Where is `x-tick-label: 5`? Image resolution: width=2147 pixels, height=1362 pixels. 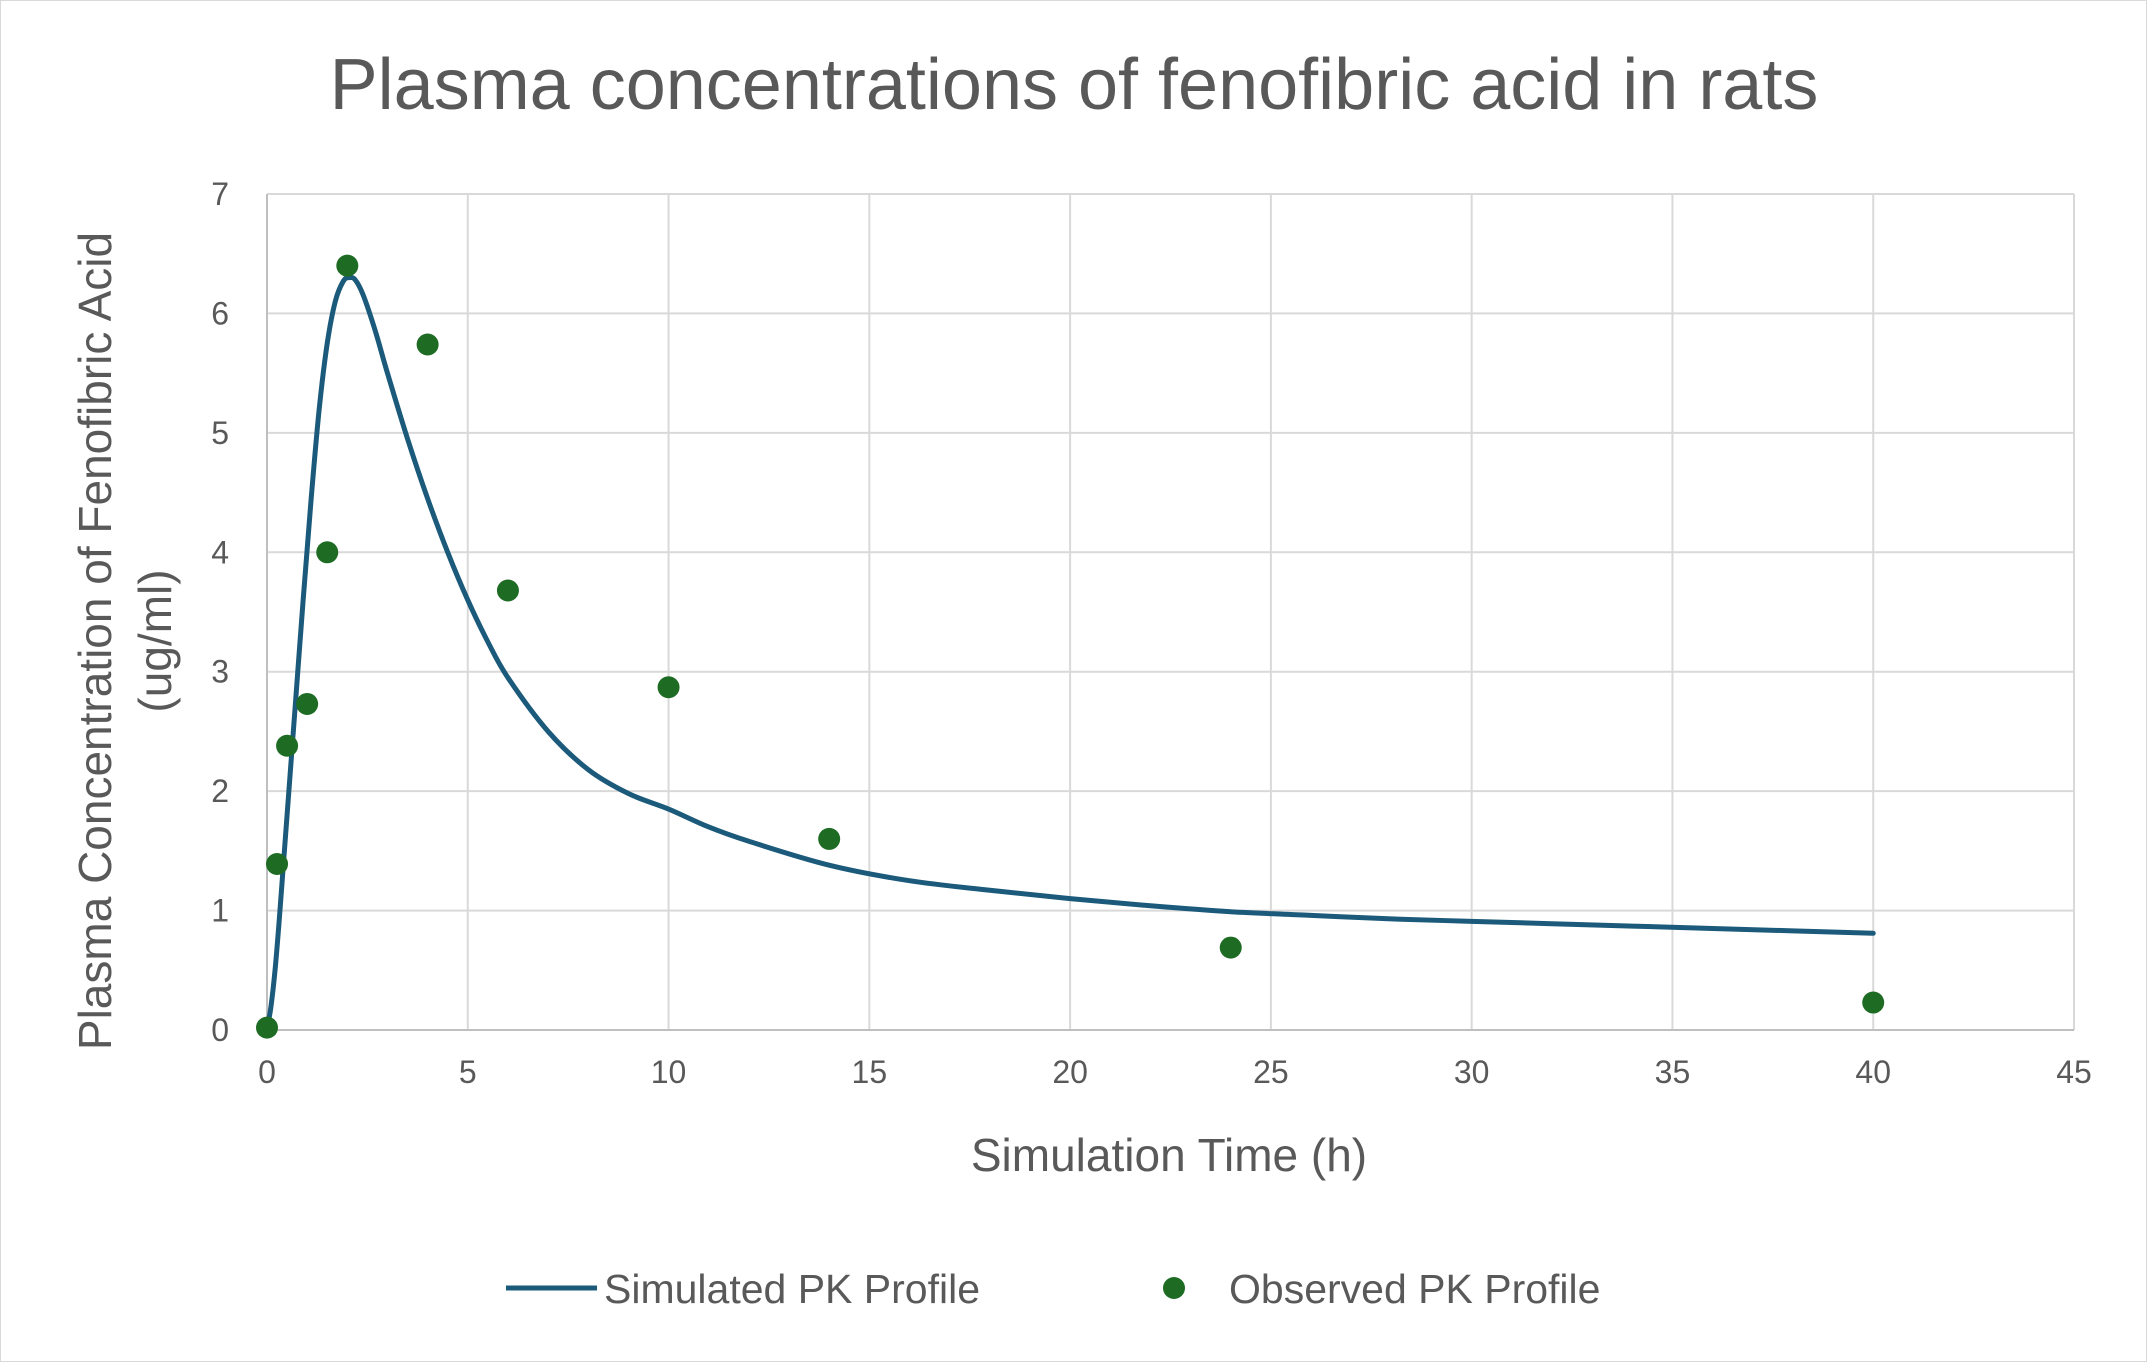
x-tick-label: 5 is located at coordinates (468, 1072).